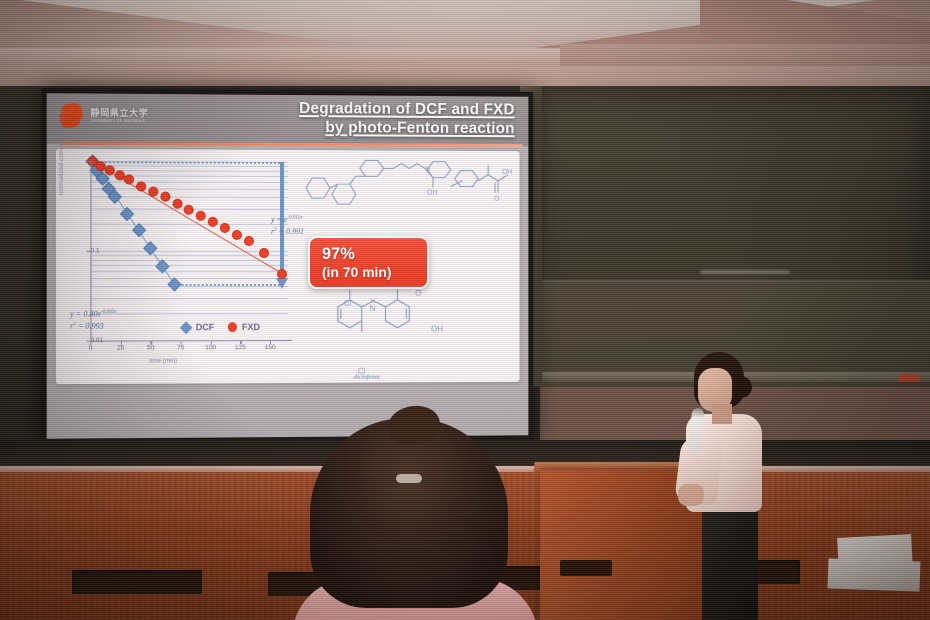  Describe the element at coordinates (211, 348) in the screenshot. I see `chart-x-tick-label: 100` at that location.